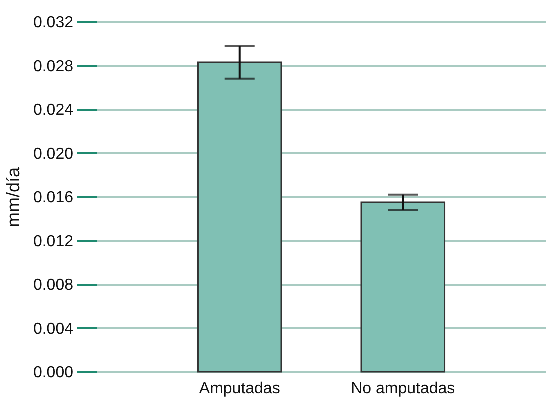 The image size is (546, 410). Describe the element at coordinates (53, 67) in the screenshot. I see `y-tick-label: 0.028` at that location.